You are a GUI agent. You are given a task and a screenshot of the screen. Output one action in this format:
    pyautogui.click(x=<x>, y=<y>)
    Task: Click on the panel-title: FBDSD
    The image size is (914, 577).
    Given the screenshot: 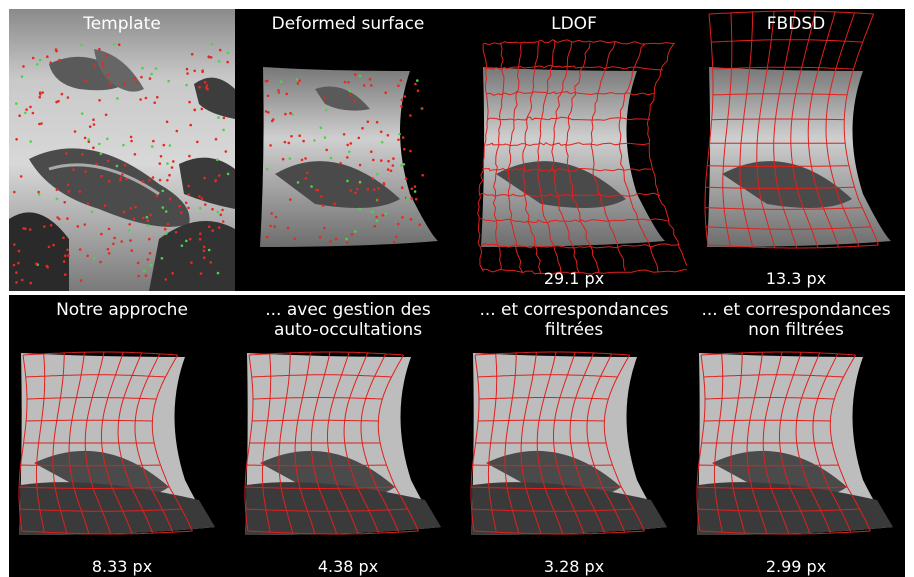 What is the action you would take?
    pyautogui.click(x=796, y=24)
    